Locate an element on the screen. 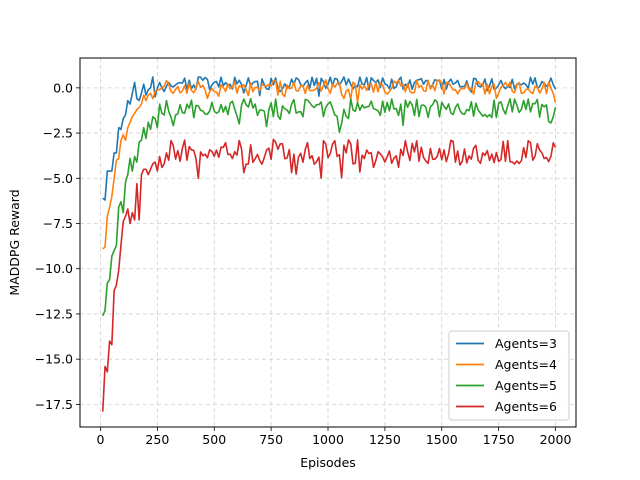  x-axis-label: Episodes is located at coordinates (328, 462).